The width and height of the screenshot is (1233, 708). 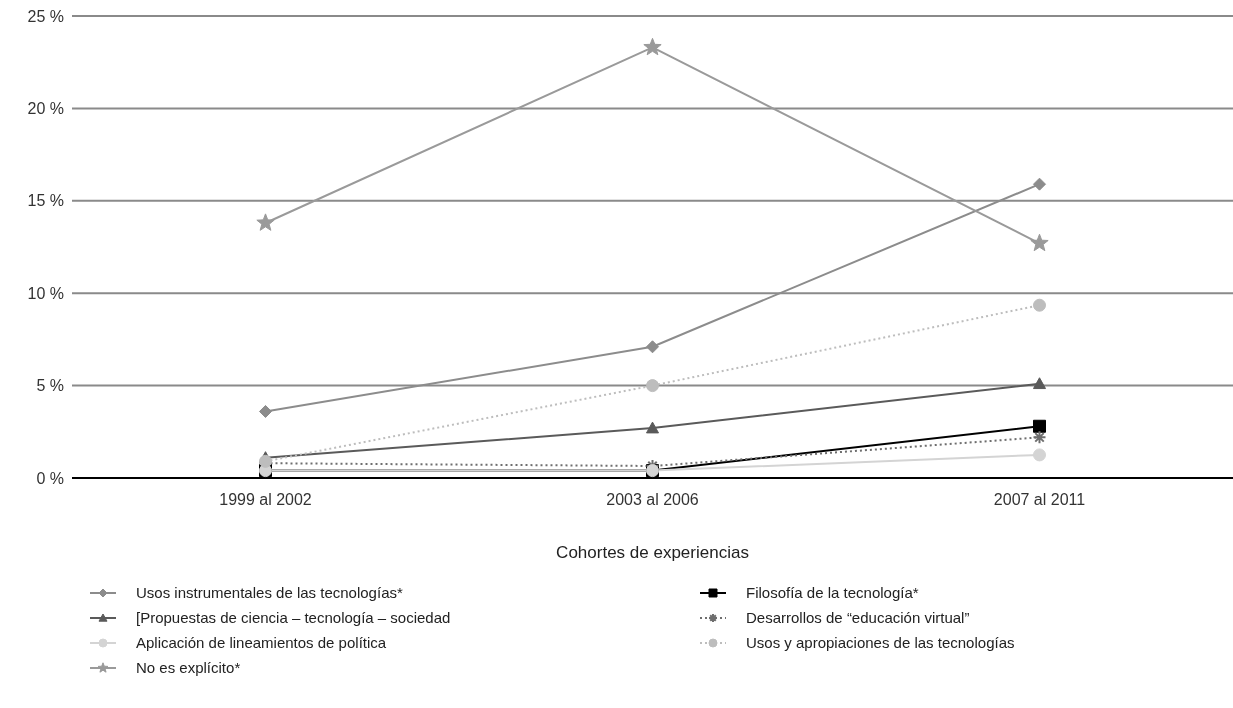 I want to click on legend-label: Aplicación de lineamientos de política, so click(x=261, y=642).